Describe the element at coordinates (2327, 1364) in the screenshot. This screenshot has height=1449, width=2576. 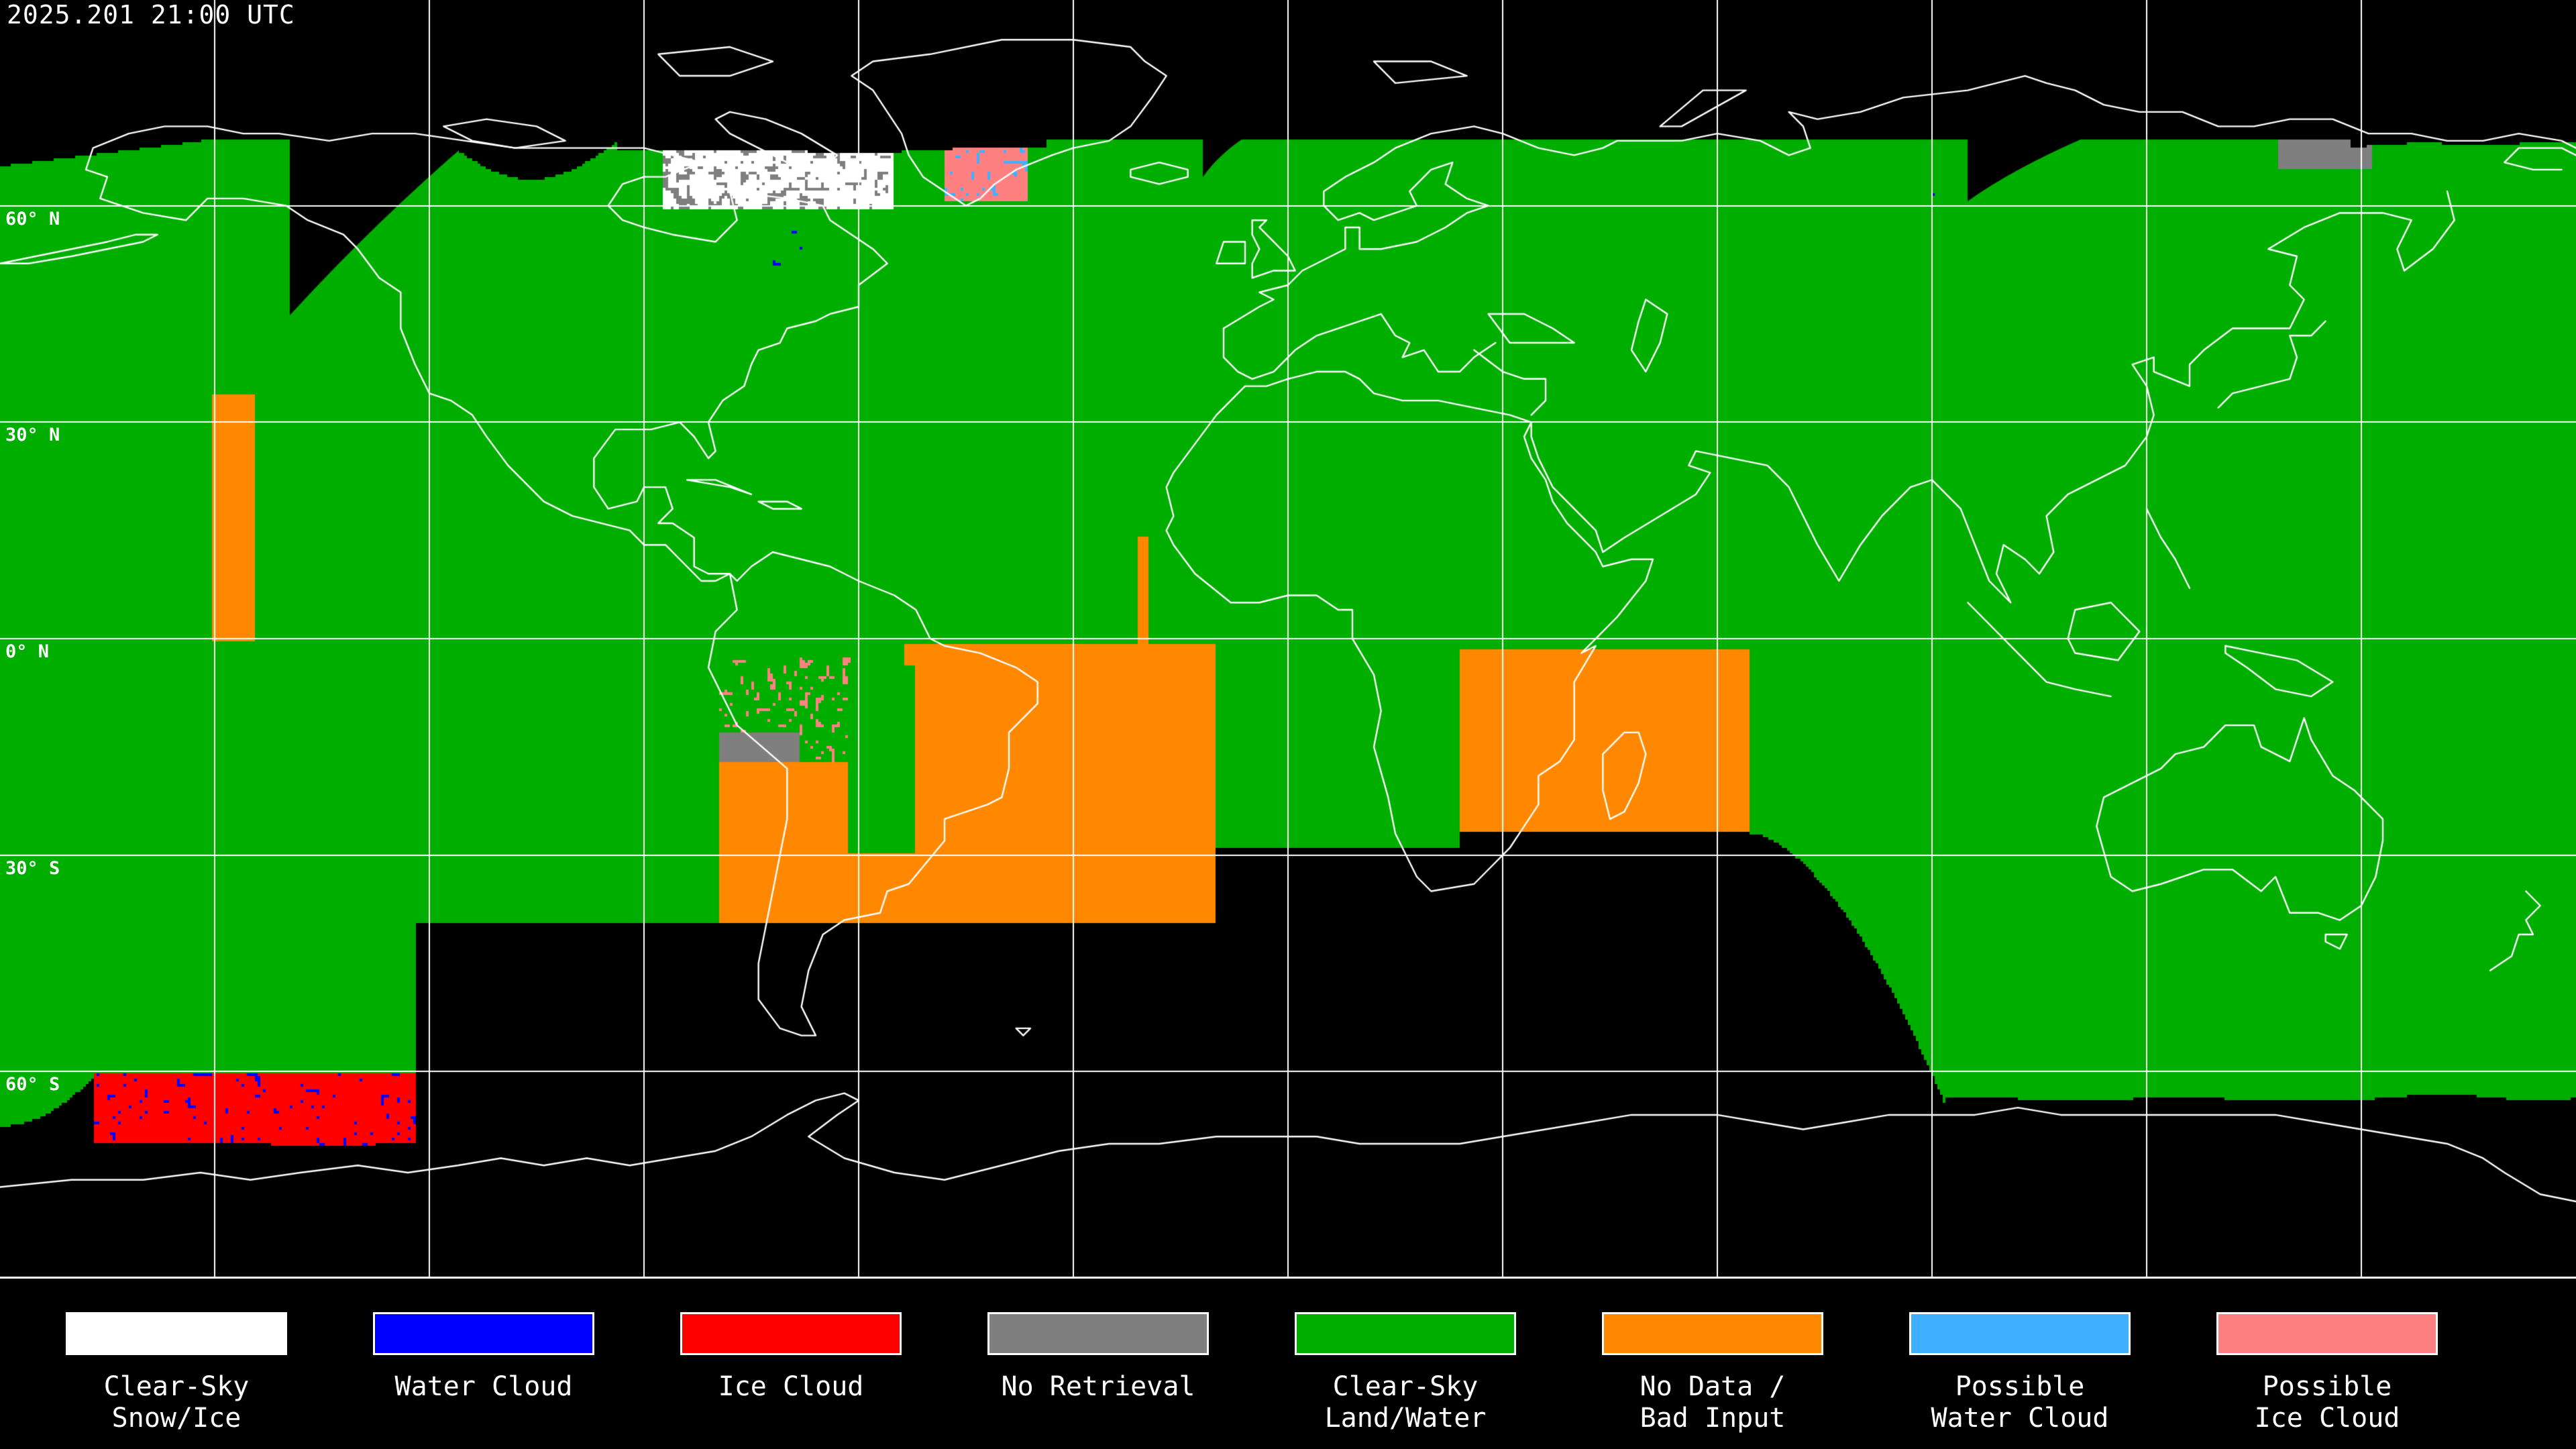
I see `legend-item-possible-ice-cloud: Possible Ice Cloud` at that location.